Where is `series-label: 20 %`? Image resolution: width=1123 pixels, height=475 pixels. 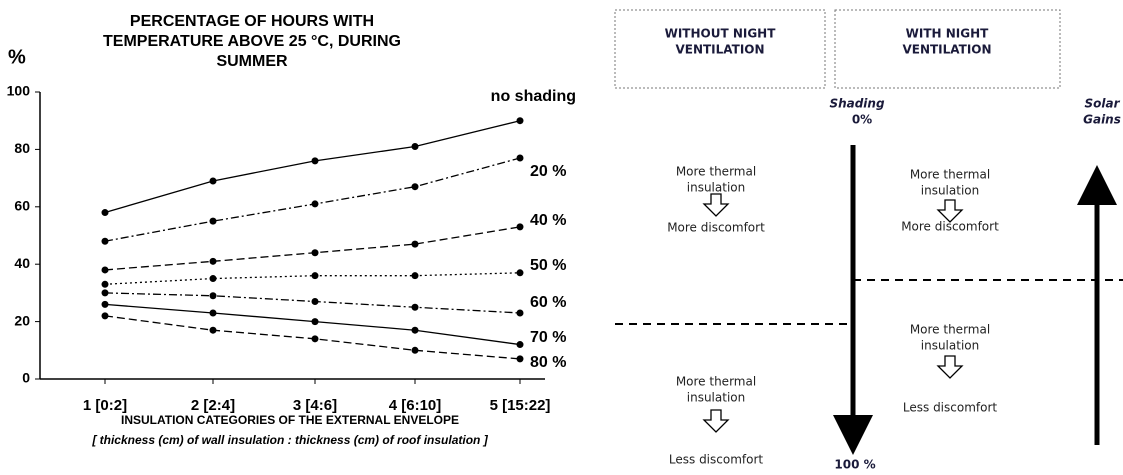
series-label: 20 % is located at coordinates (548, 171).